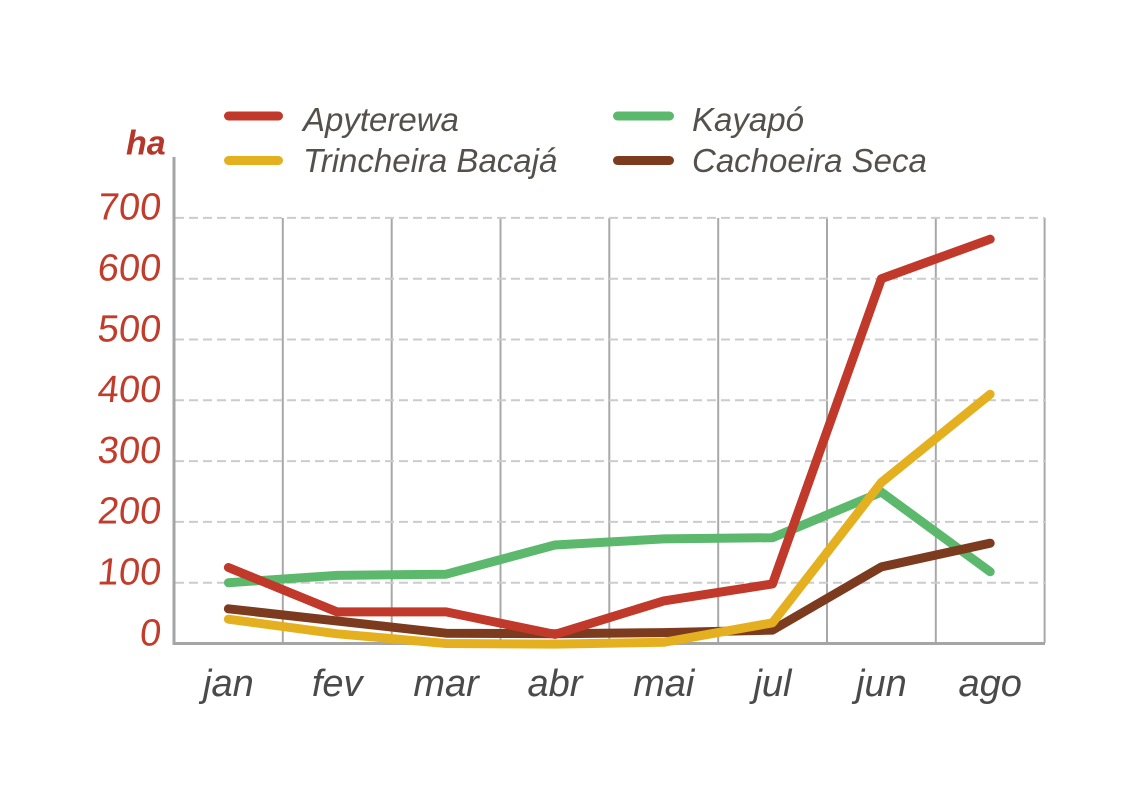  Describe the element at coordinates (130, 451) in the screenshot. I see `svg-text: 300` at that location.